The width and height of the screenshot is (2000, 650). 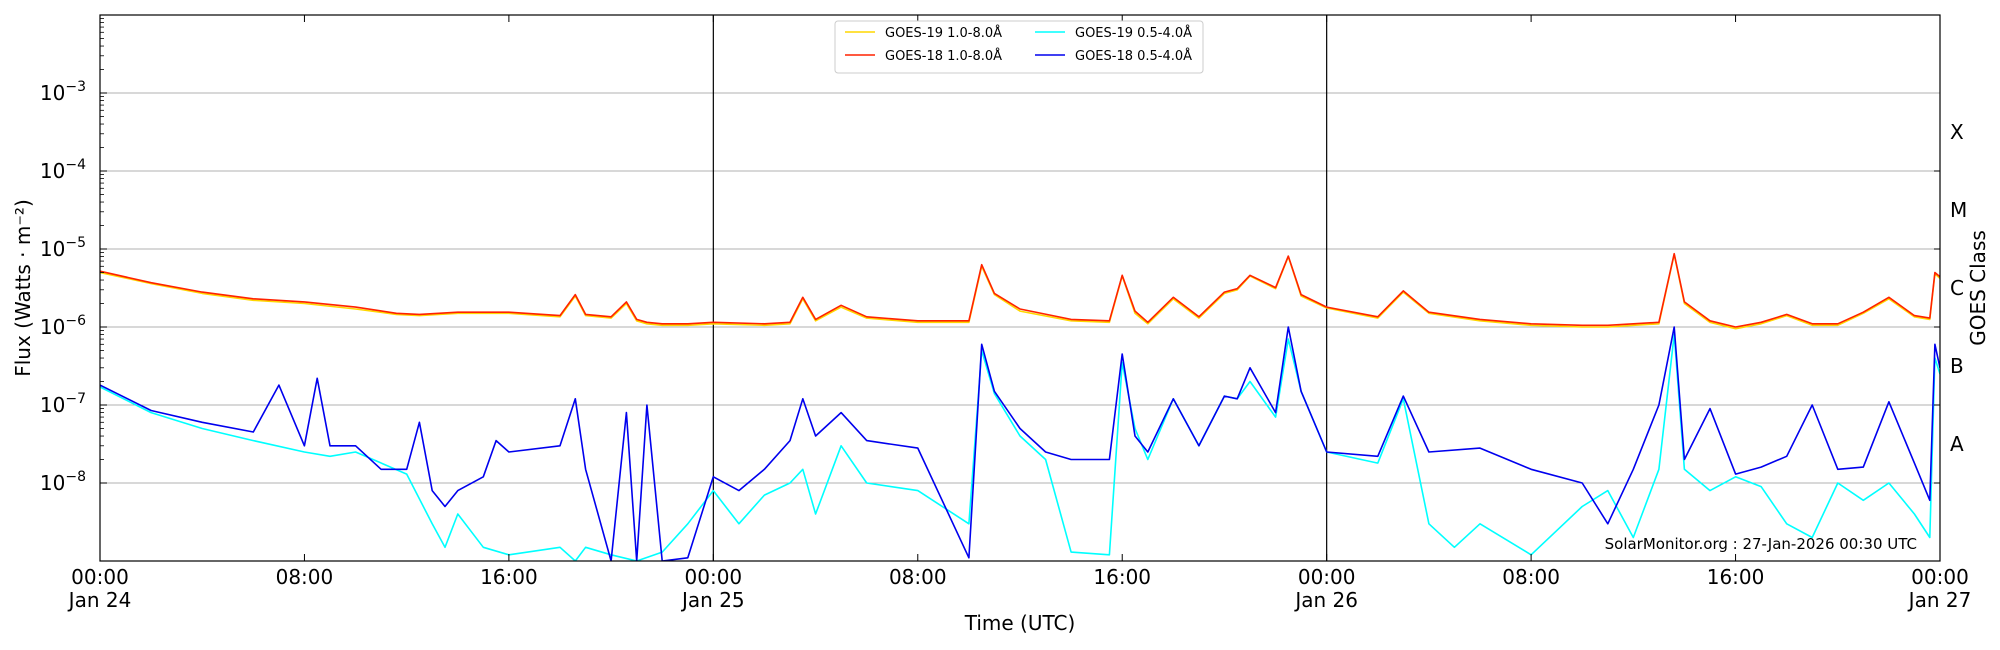 What do you see at coordinates (1122, 577) in the screenshot?
I see `x-tick-label-5: 16:00` at bounding box center [1122, 577].